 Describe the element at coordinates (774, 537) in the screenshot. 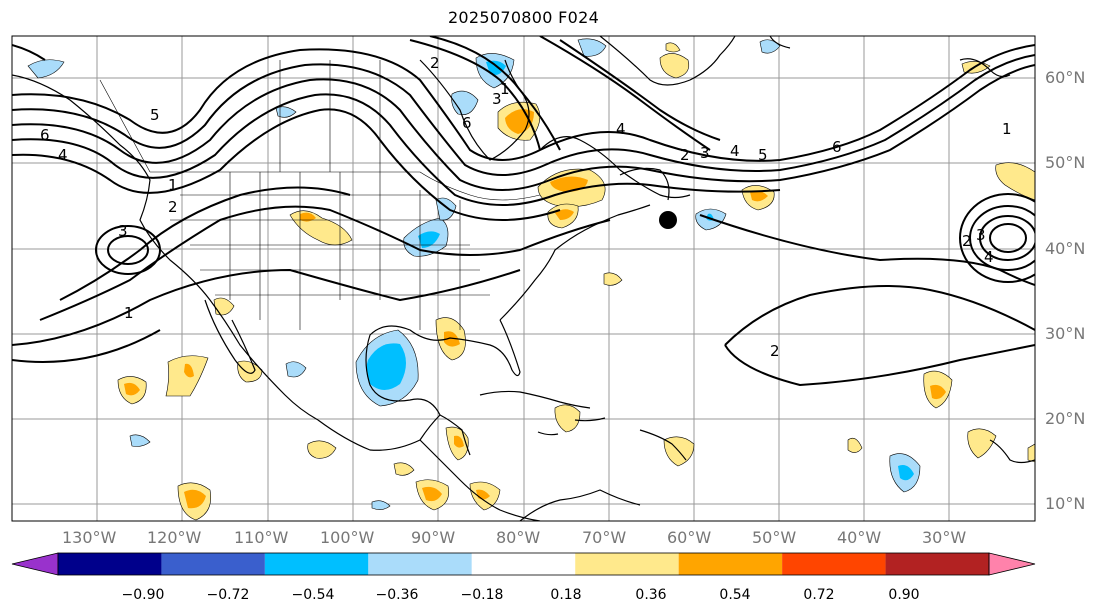

I see `lon-label: 50°W` at that location.